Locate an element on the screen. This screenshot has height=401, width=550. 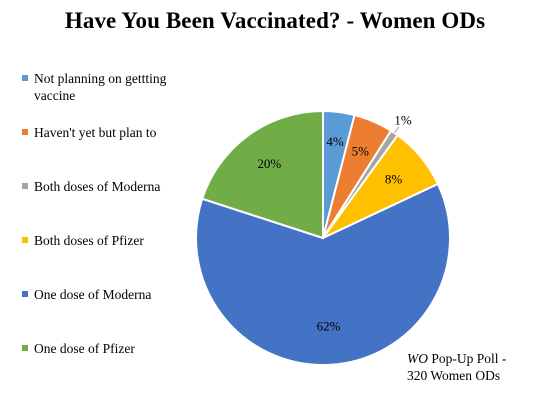
slice-leader-line is located at coordinates (396, 130).